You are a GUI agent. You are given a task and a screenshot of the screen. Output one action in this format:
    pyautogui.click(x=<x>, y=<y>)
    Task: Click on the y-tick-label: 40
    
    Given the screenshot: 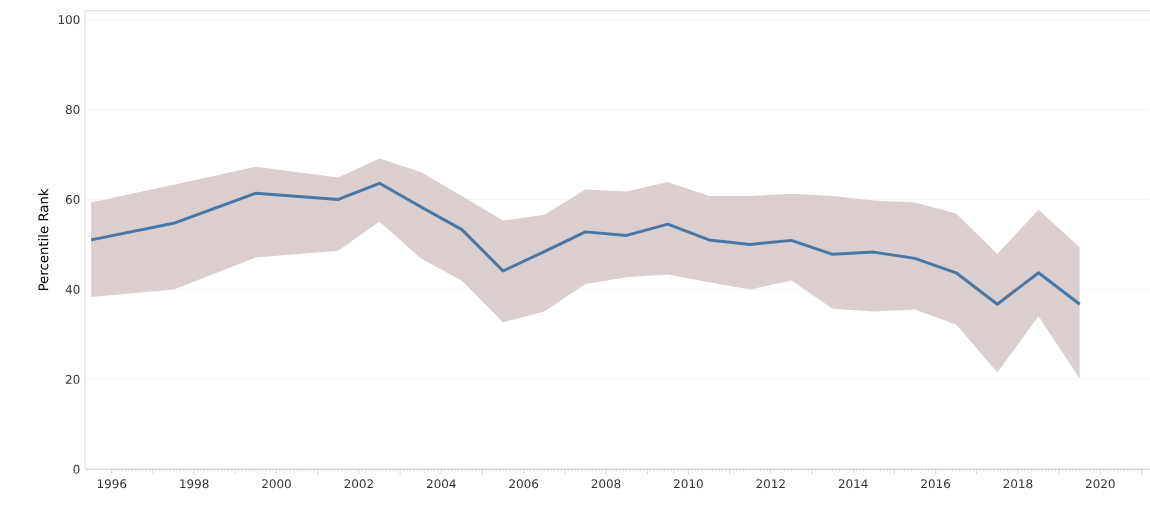 What is the action you would take?
    pyautogui.click(x=72, y=289)
    